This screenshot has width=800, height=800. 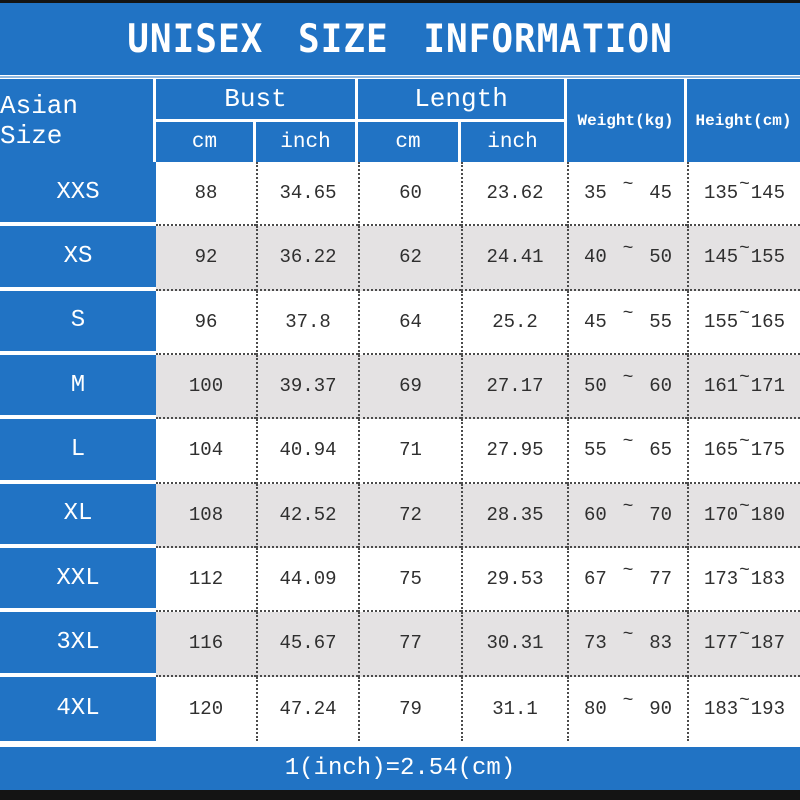 I want to click on height-min: 165, so click(x=721, y=450).